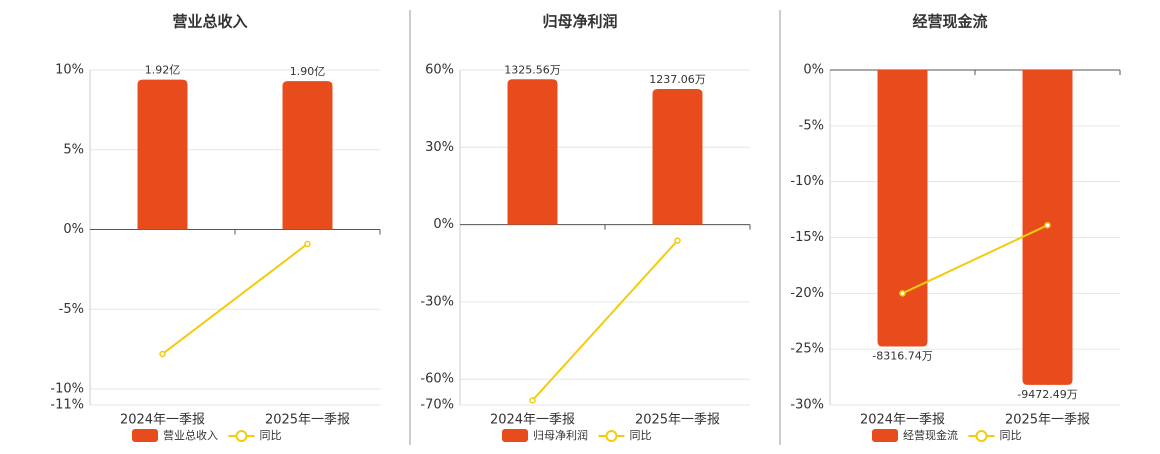  I want to click on bar-label: 1.92亿, so click(163, 70).